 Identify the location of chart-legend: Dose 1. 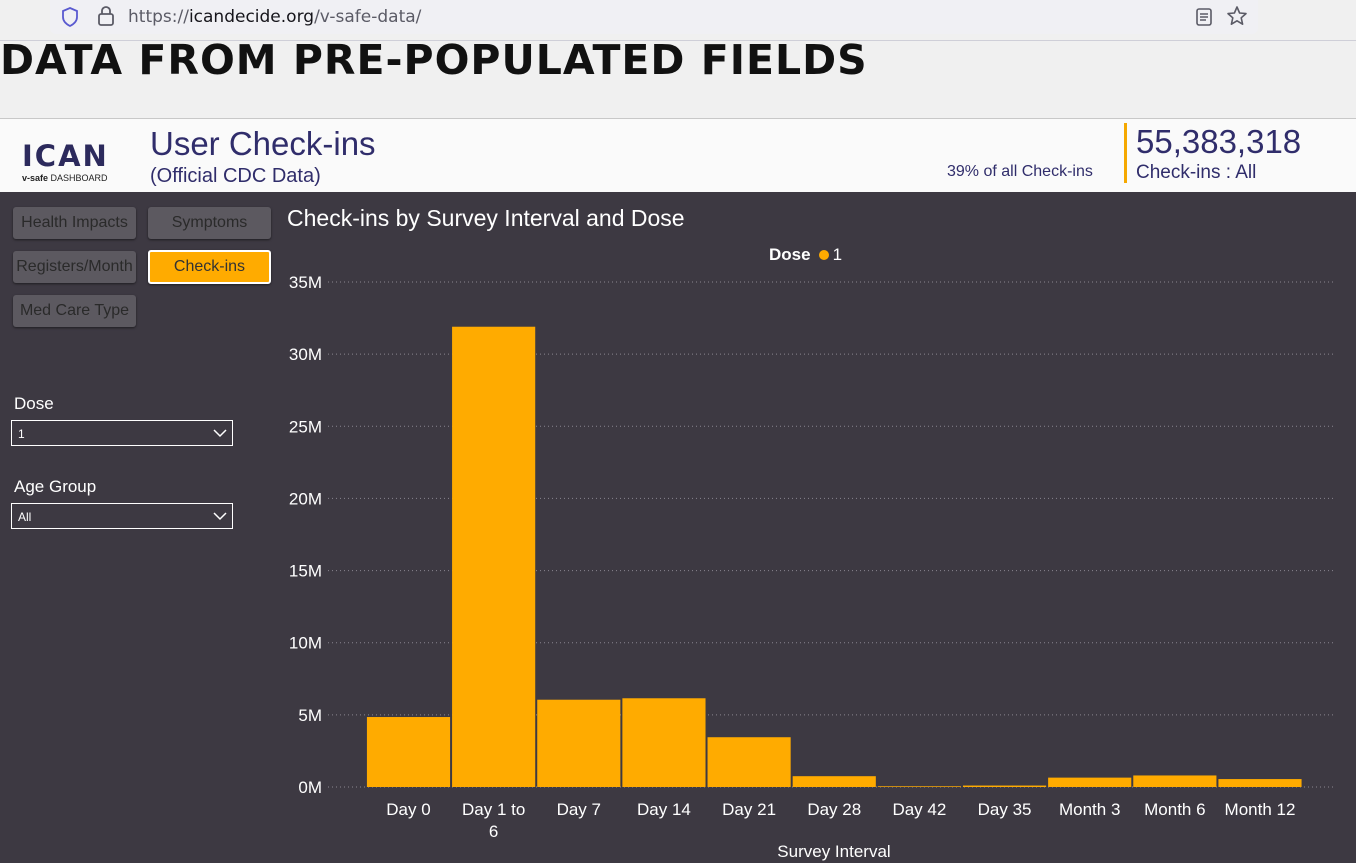
(805, 255).